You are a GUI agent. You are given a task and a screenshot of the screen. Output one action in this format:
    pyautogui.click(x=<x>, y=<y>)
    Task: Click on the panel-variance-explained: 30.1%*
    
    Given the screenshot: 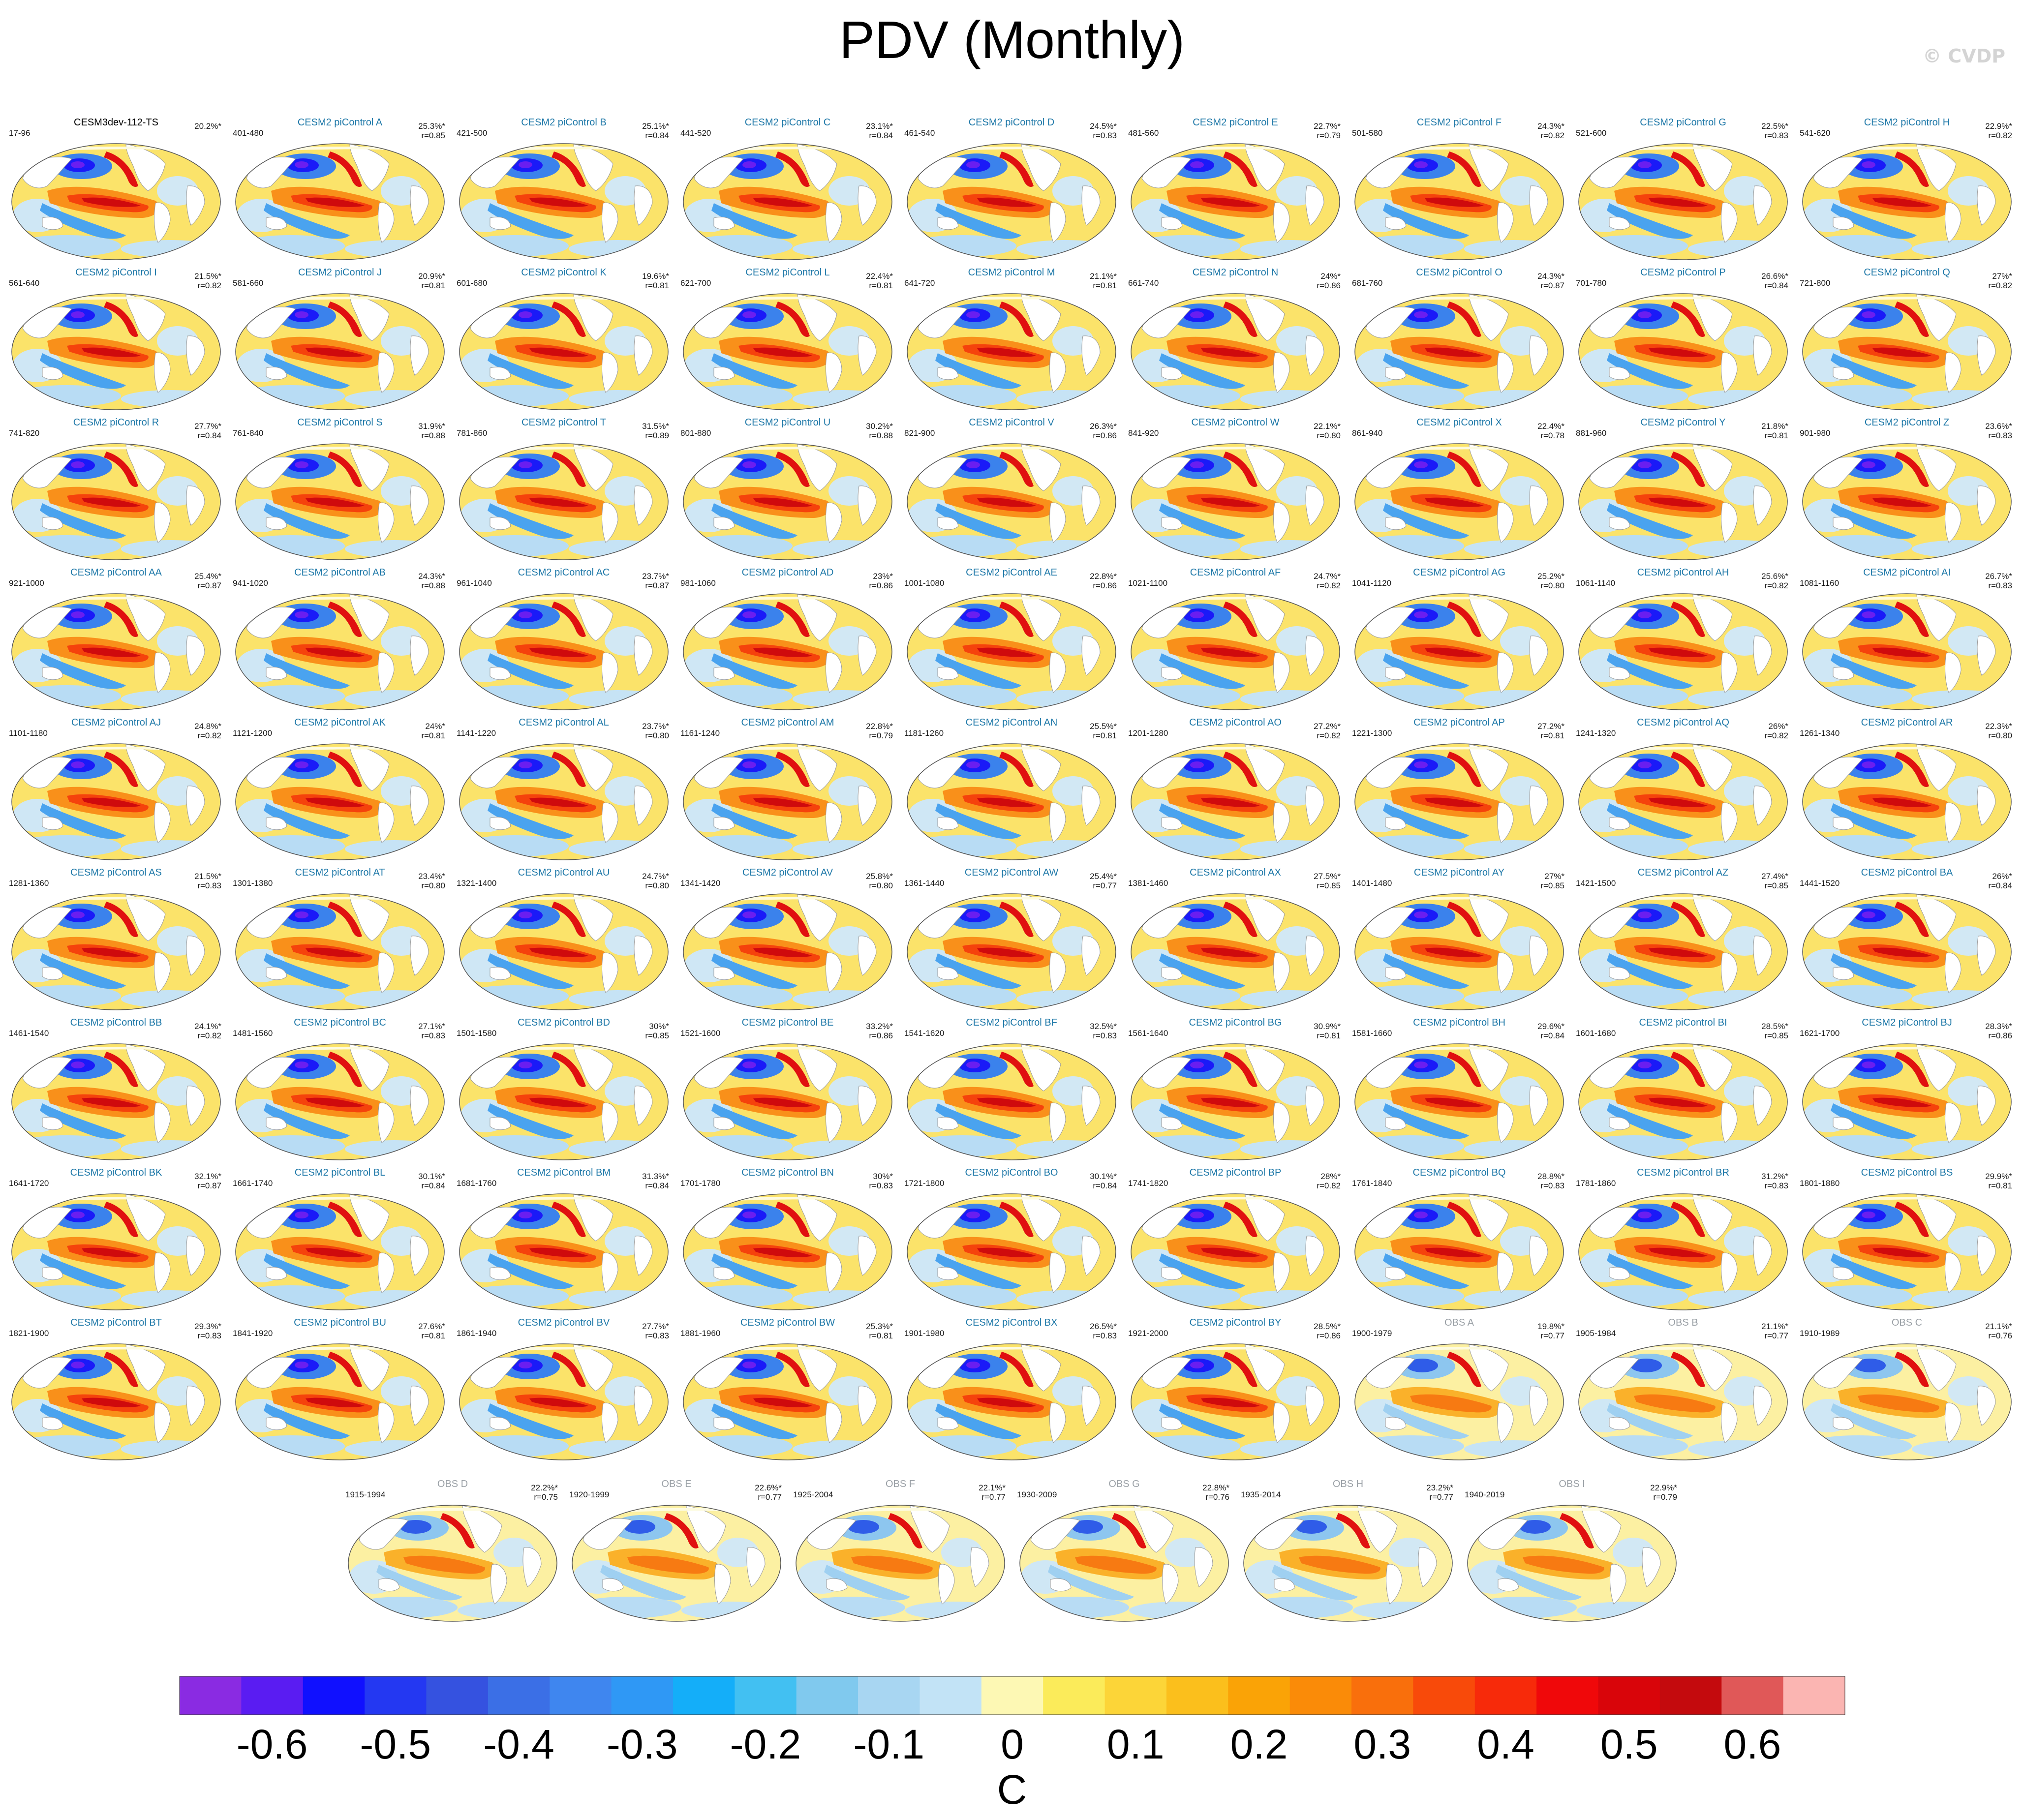 What is the action you would take?
    pyautogui.click(x=1103, y=1176)
    